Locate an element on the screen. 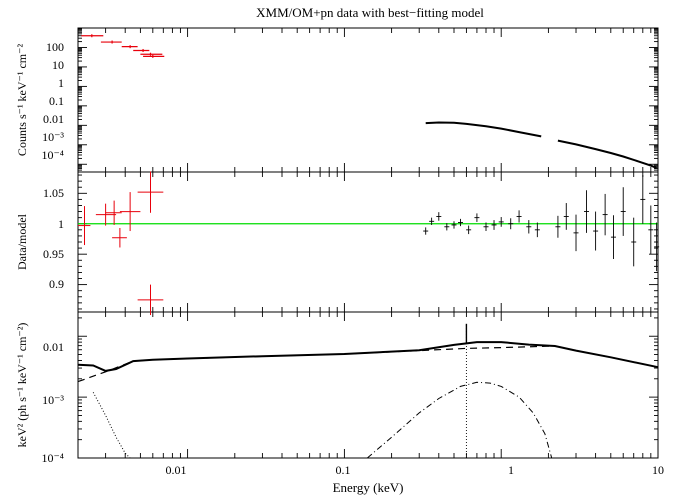 This screenshot has height=502, width=680. bottom-ytick-label: 10⁻⁴ is located at coordinates (52, 458).